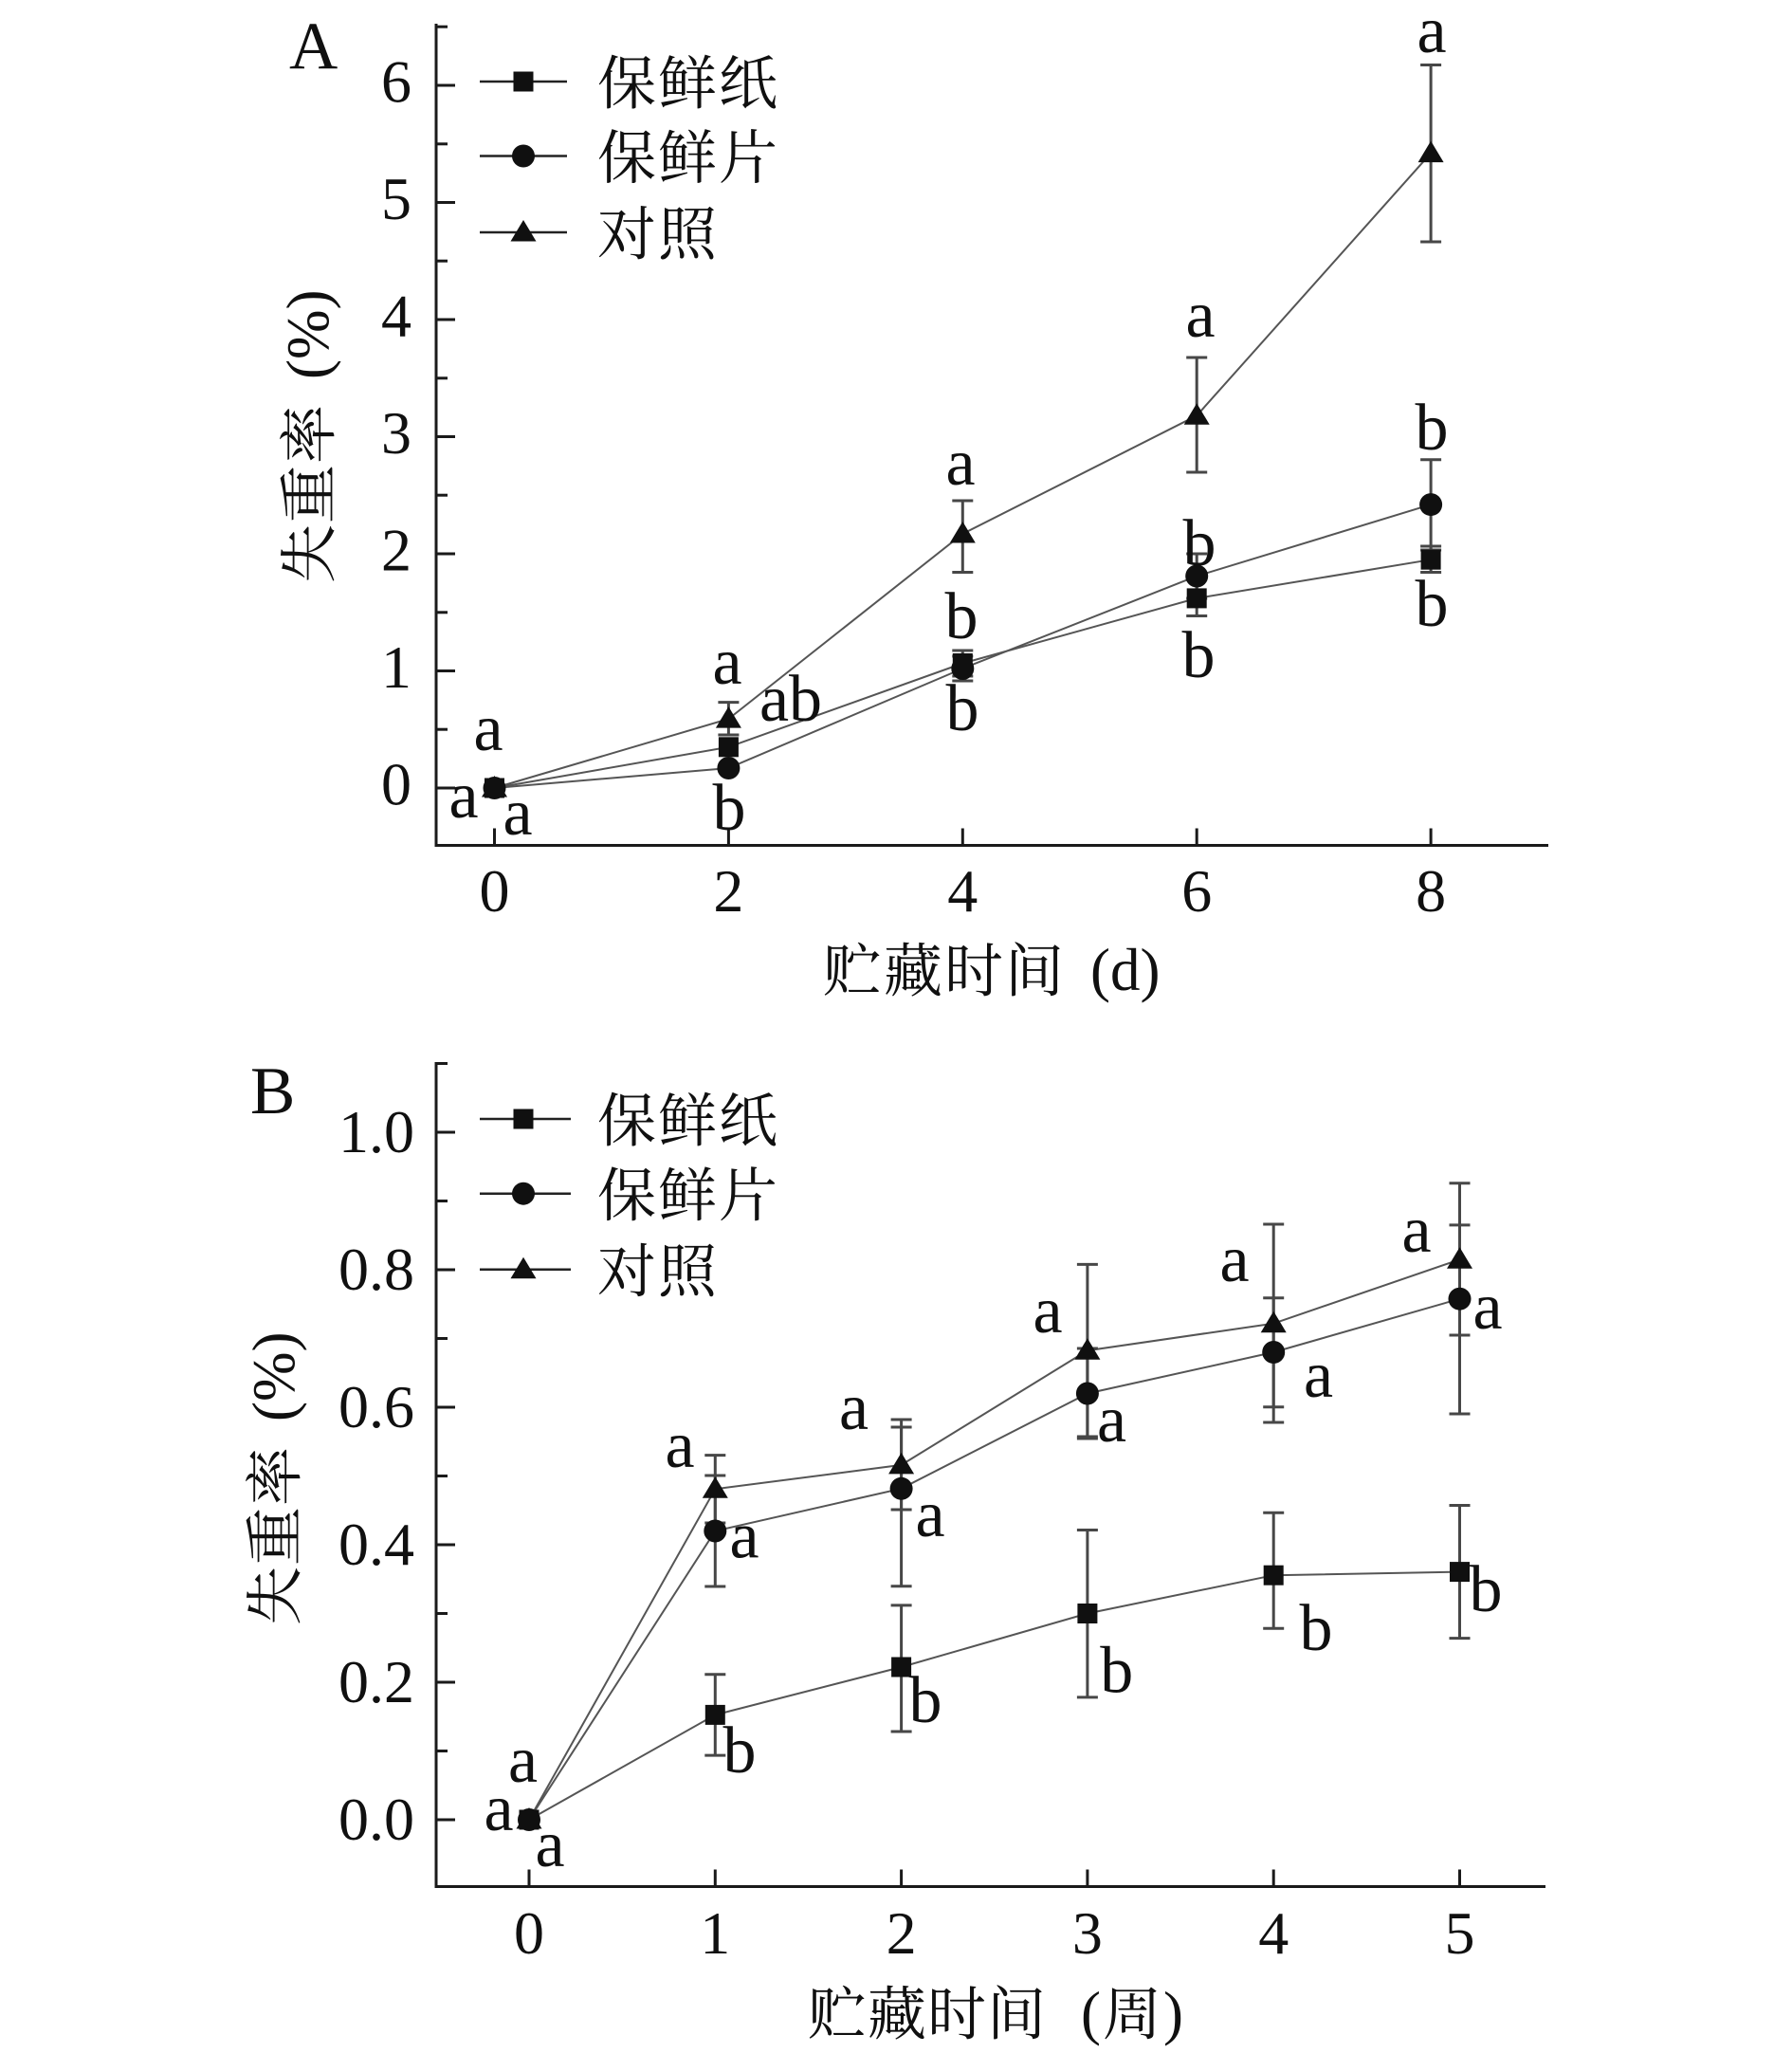  What do you see at coordinates (376, 1819) in the screenshot?
I see `svg-text: 0.0` at bounding box center [376, 1819].